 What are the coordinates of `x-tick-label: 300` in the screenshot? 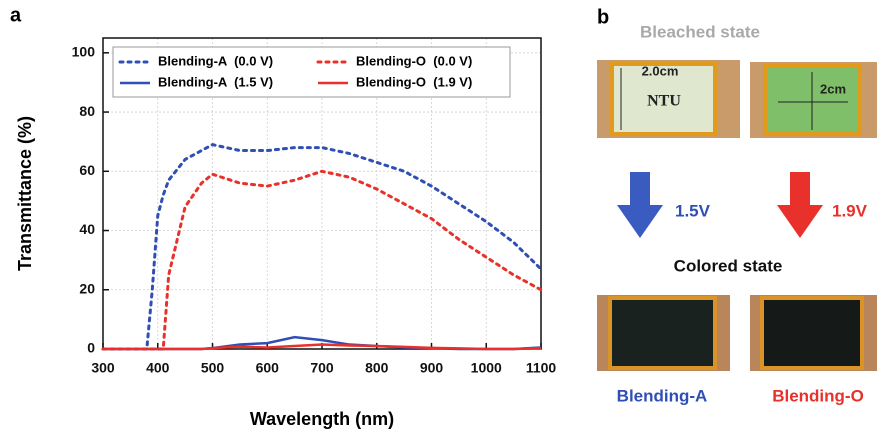 It's located at (103, 368).